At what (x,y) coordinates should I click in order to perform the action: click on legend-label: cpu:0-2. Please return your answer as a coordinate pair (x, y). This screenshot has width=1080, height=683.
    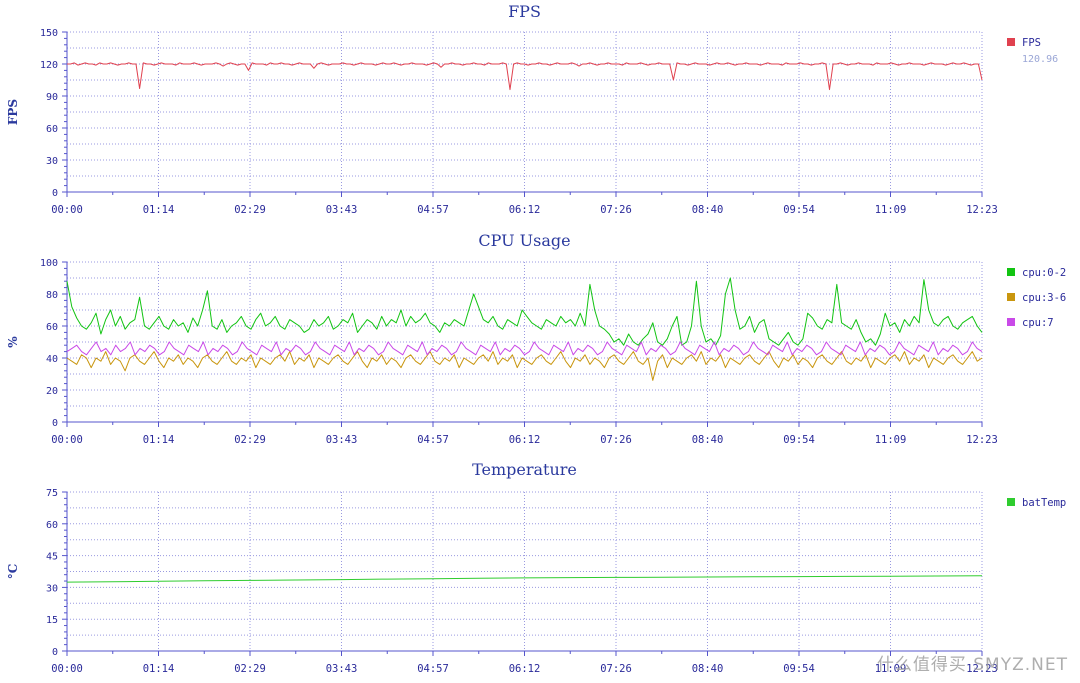
    Looking at the image, I should click on (1044, 273).